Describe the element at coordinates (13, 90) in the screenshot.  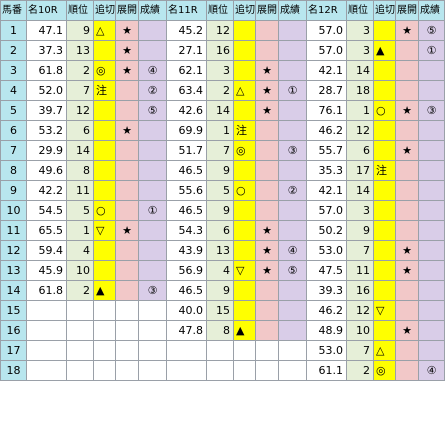
I see `horse-number-cell: 4` at that location.